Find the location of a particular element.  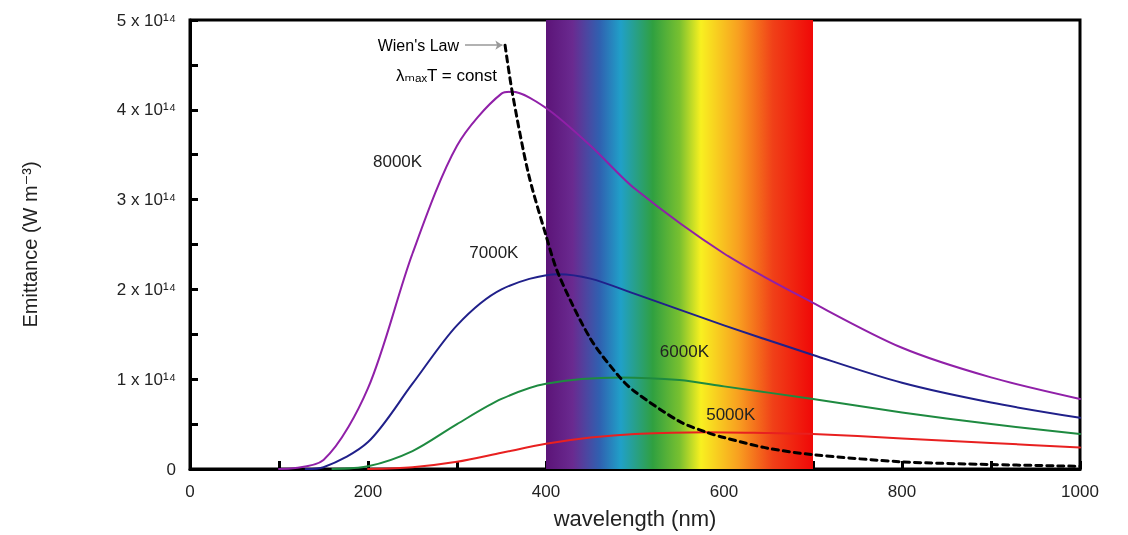

x-tick-label: 600 is located at coordinates (724, 491).